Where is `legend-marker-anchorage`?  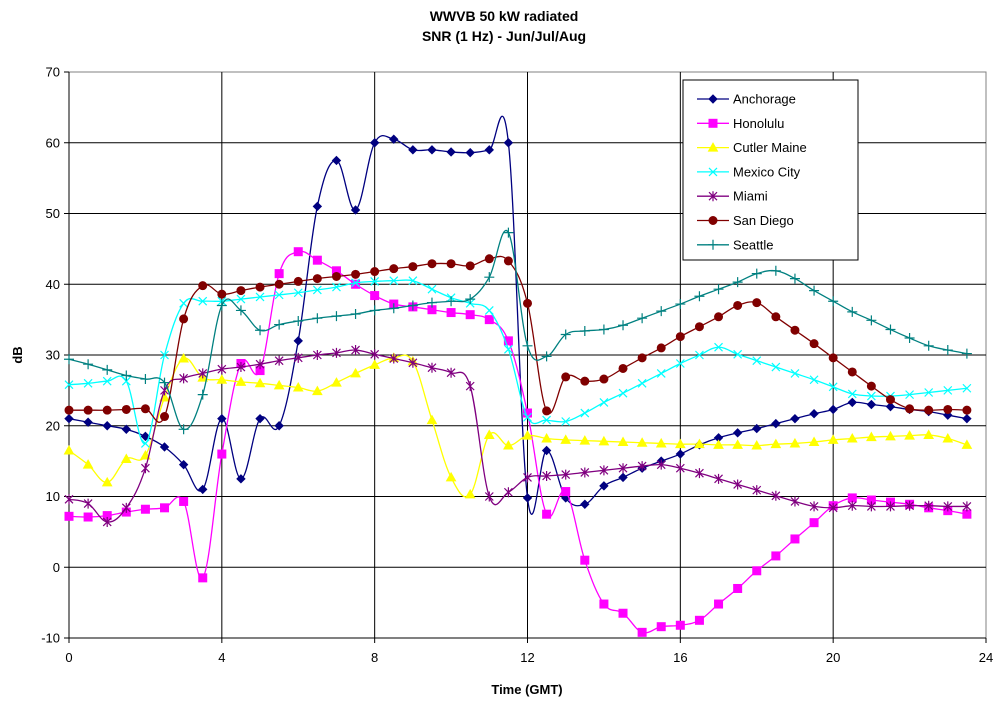 legend-marker-anchorage is located at coordinates (713, 99).